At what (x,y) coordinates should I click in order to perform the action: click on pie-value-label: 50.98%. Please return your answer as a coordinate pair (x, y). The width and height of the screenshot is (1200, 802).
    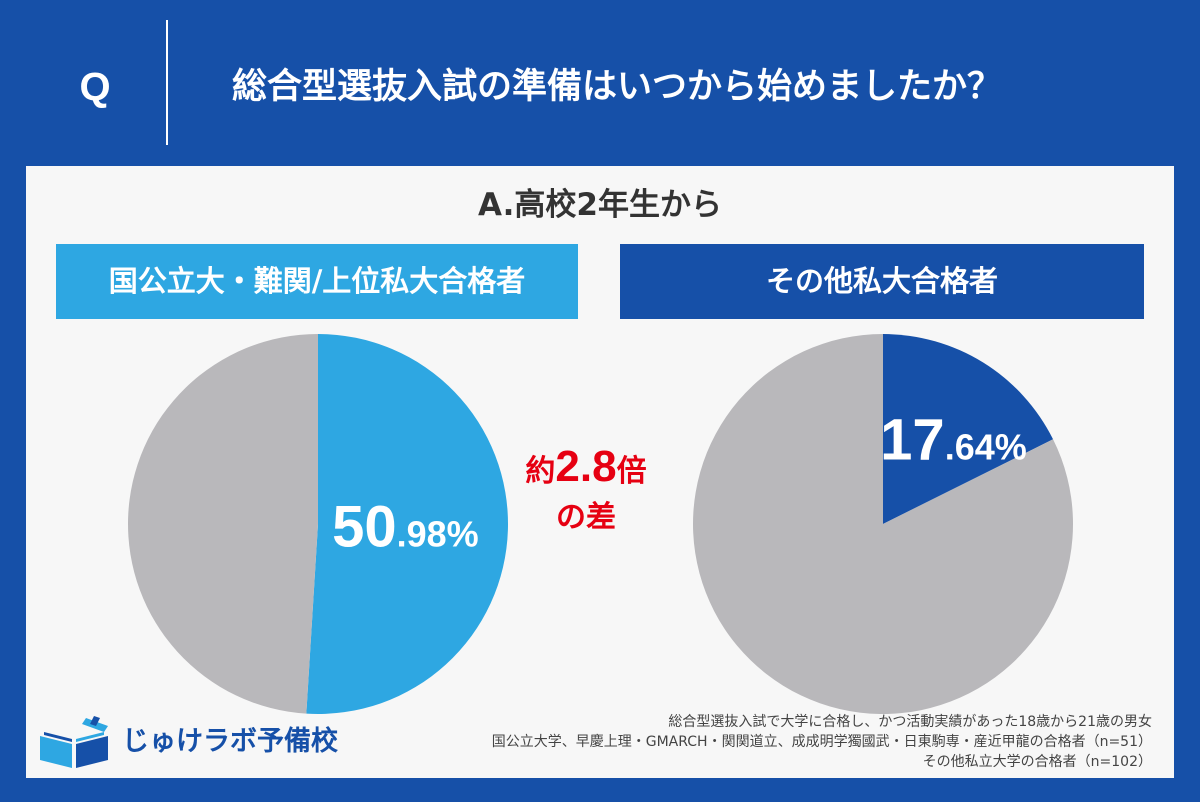
    Looking at the image, I should click on (405, 527).